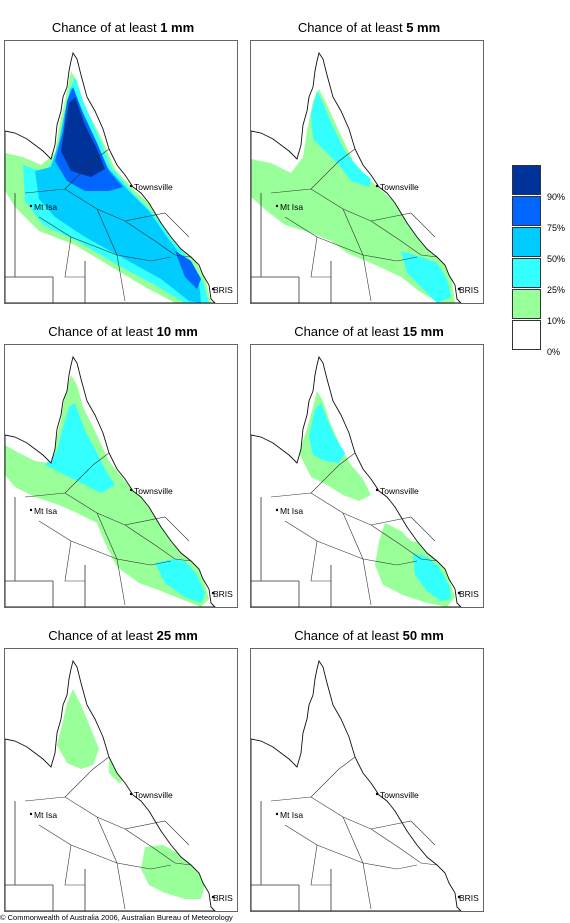 Image resolution: width=570 pixels, height=923 pixels. Describe the element at coordinates (369, 635) in the screenshot. I see `panel-title: Chance of at least 50 mm` at that location.